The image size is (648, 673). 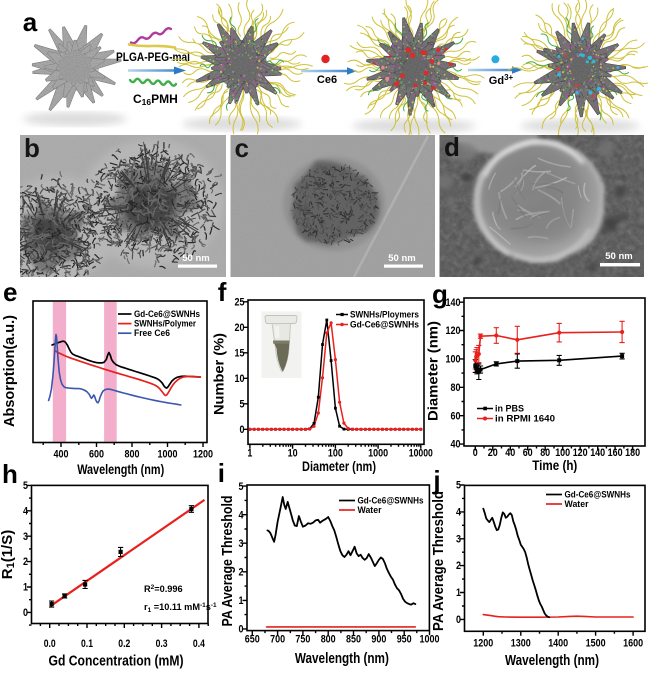 What do you see at coordinates (633, 644) in the screenshot?
I see `svg-text: 1600` at bounding box center [633, 644].